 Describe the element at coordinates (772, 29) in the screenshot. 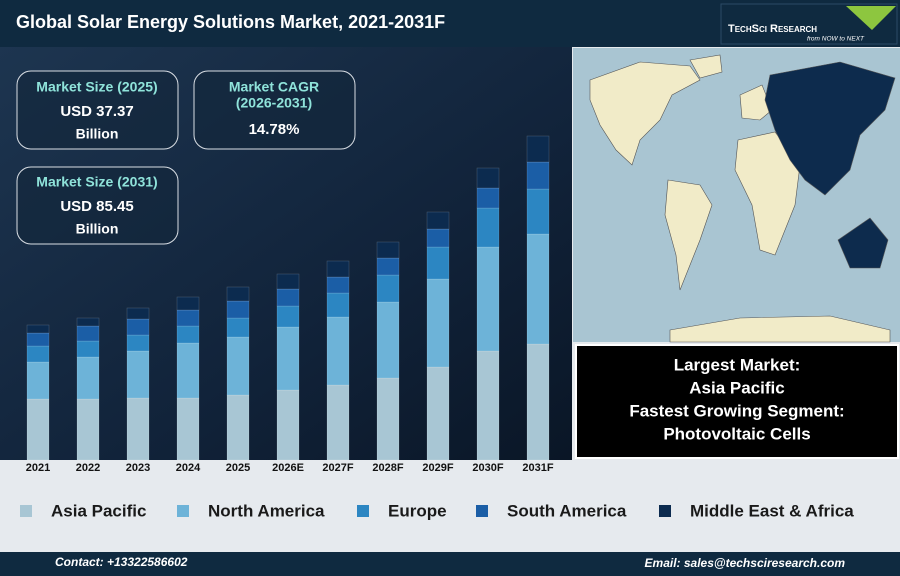

I see `logo-name: TechSci Research` at that location.